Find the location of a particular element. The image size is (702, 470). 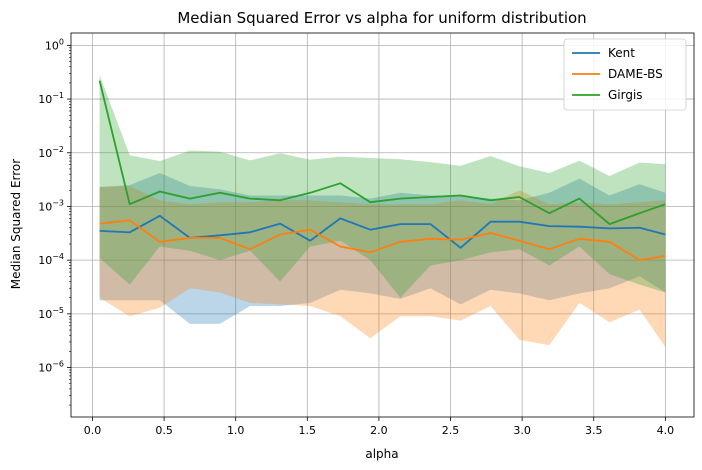

x-tick-label: 1.0 is located at coordinates (236, 430).